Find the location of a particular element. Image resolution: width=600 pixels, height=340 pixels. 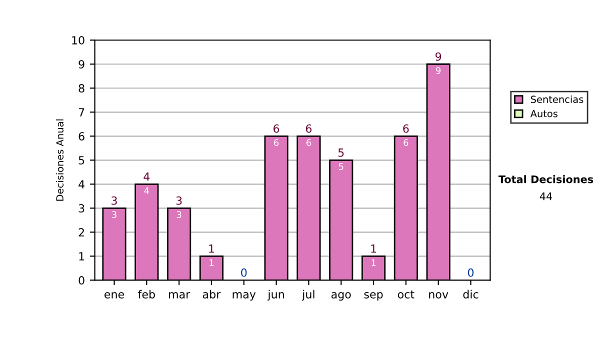

y-tick-label: 1 is located at coordinates (81, 256).